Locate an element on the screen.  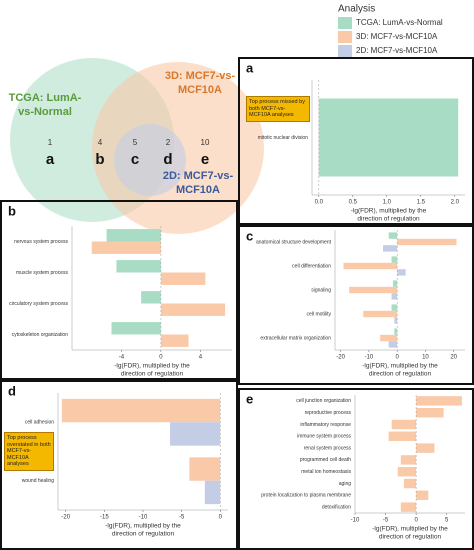
category-label: immune system process is located at coordinates (324, 437).